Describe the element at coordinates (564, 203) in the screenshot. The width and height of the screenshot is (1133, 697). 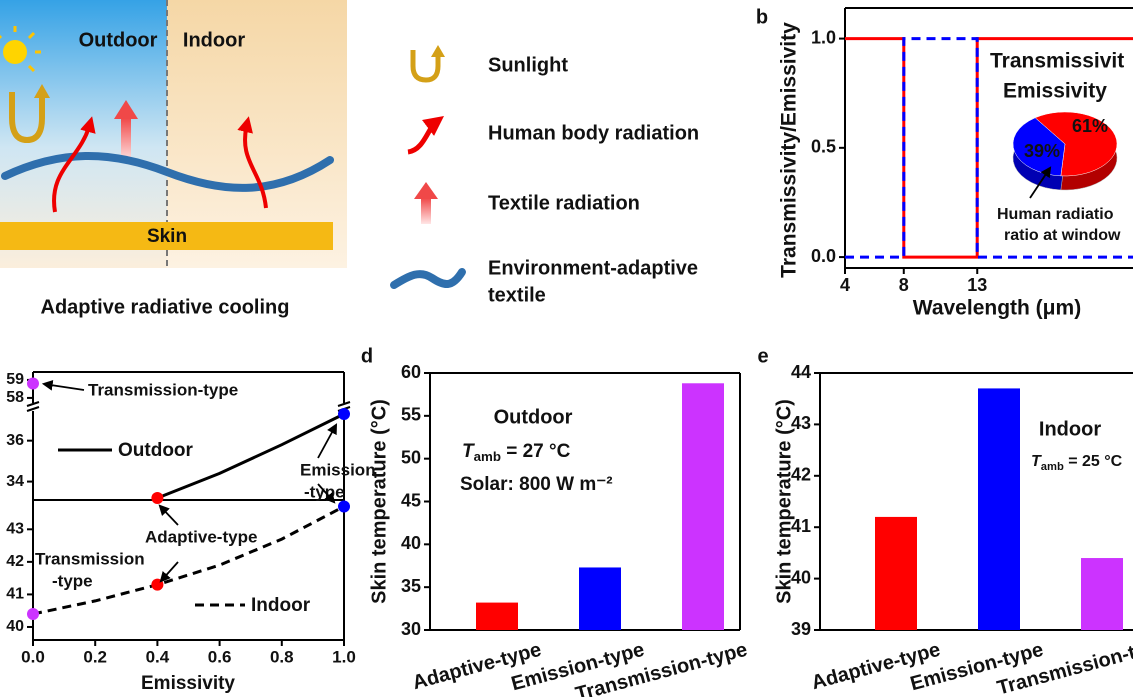
I see `legend-label: Textile radiation` at that location.